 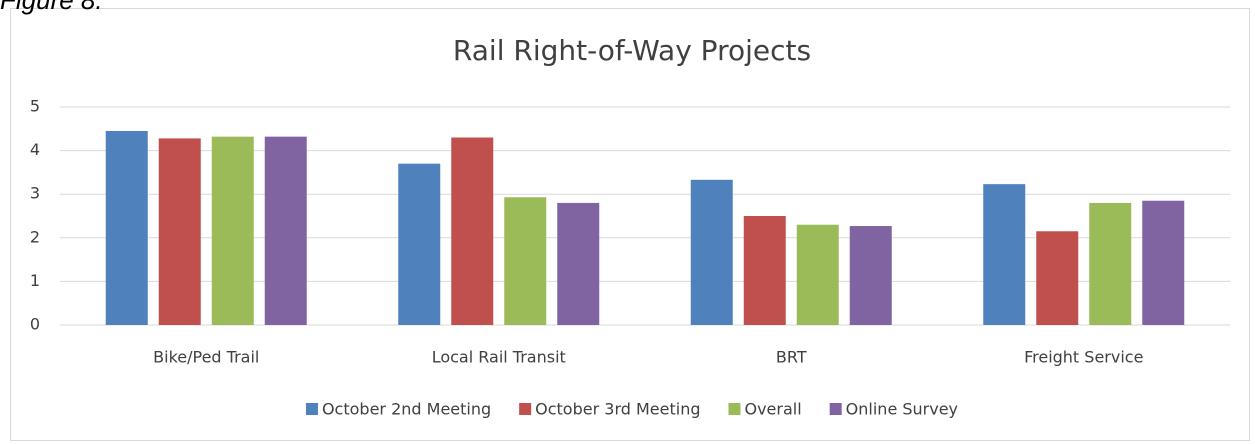 What do you see at coordinates (791, 357) in the screenshot?
I see `x-tick-label: BRT` at bounding box center [791, 357].